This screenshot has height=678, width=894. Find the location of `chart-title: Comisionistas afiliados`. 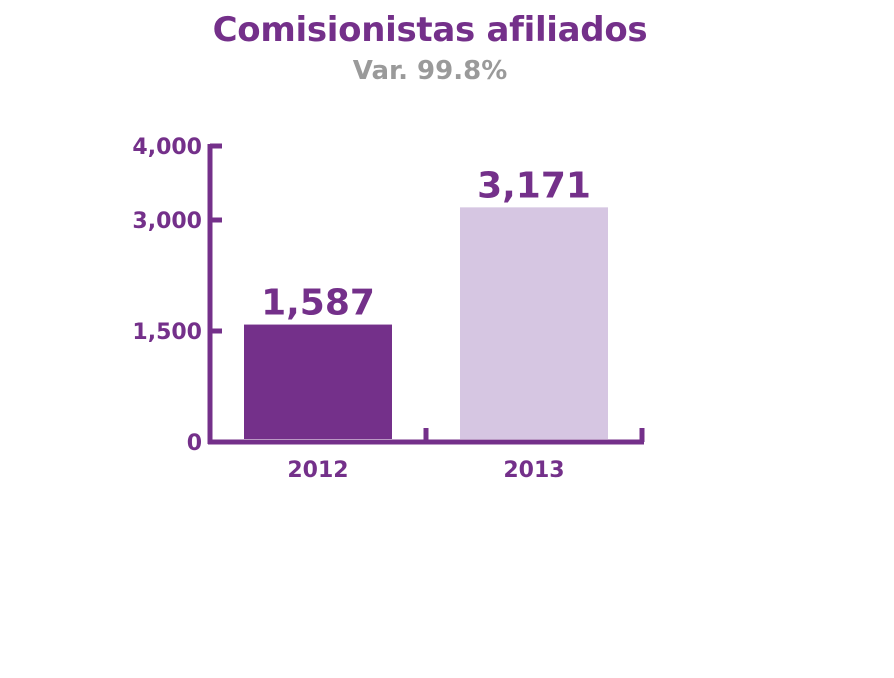

chart-title: Comisionistas afiliados is located at coordinates (430, 30).